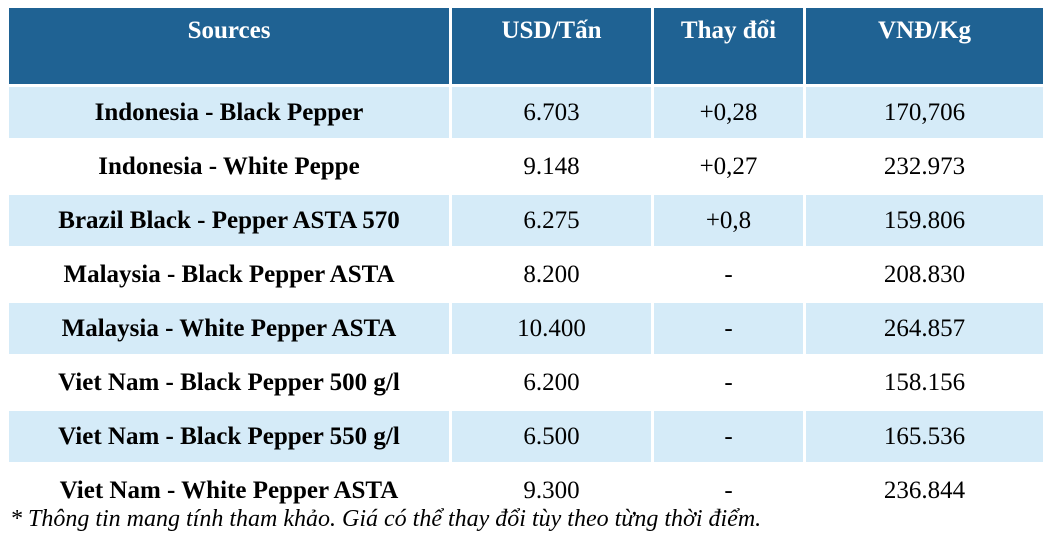 The height and width of the screenshot is (544, 1049). What do you see at coordinates (728, 46) in the screenshot?
I see `header-cell-change: Thay đổi` at bounding box center [728, 46].